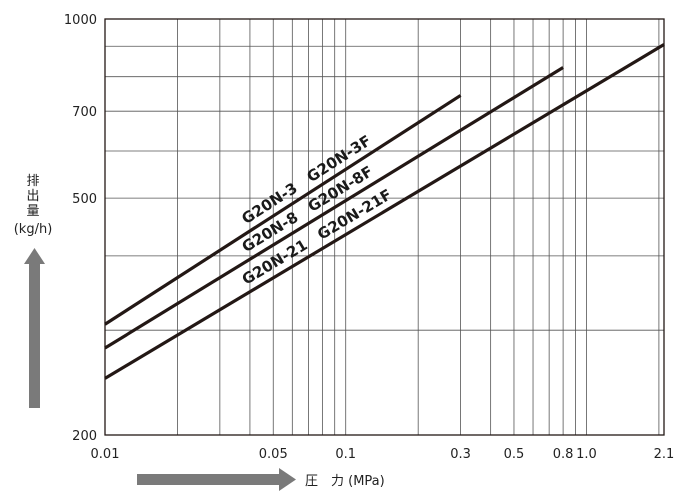  I want to click on y-axis-title: 排 出 量 (kg/h), so click(33, 205).